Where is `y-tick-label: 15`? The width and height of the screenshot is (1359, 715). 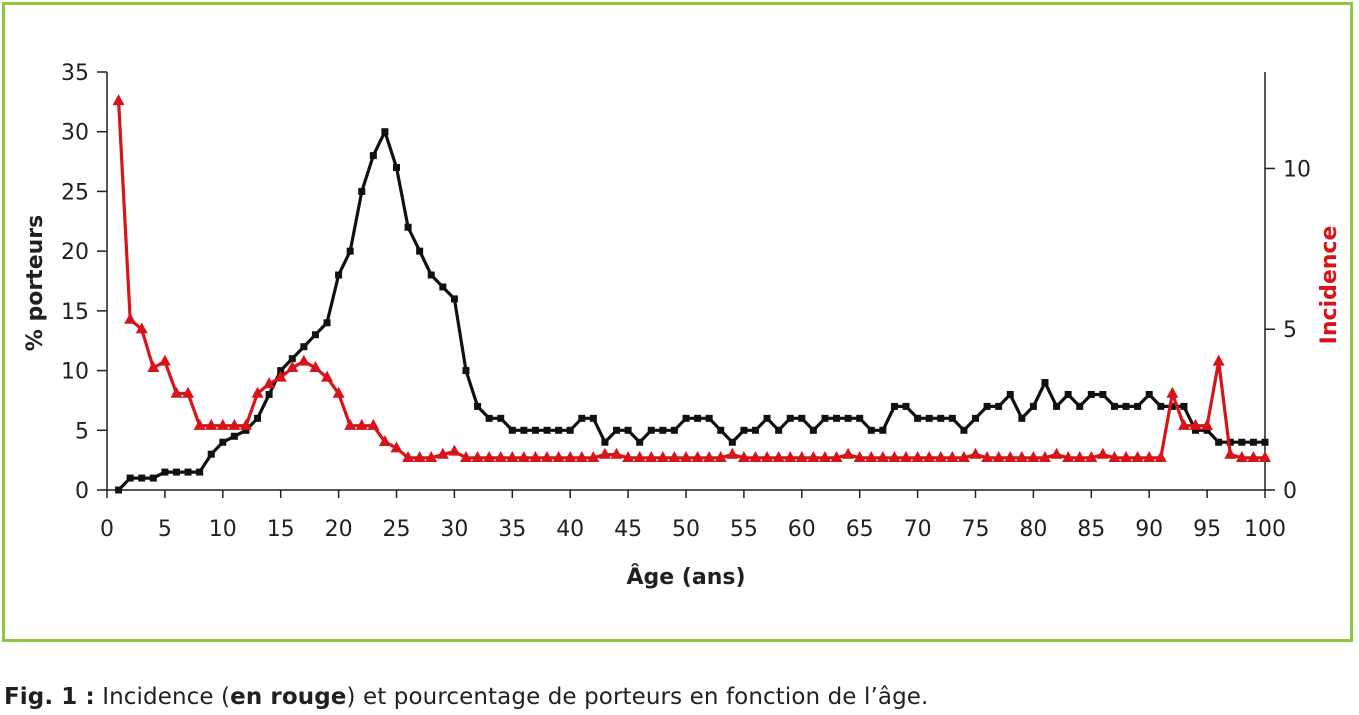
y-tick-label: 15 is located at coordinates (75, 312).